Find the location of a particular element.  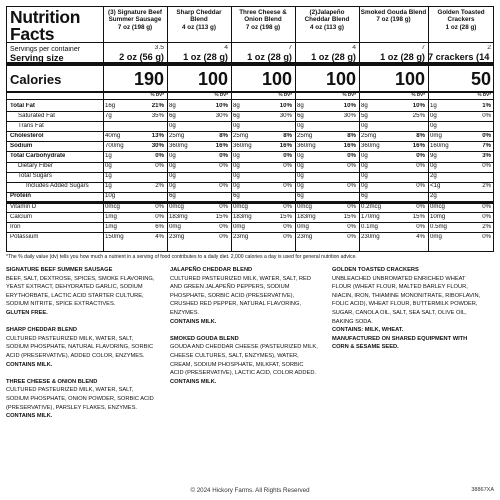

nutrient-amount: 160mg is located at coordinates (439, 146).